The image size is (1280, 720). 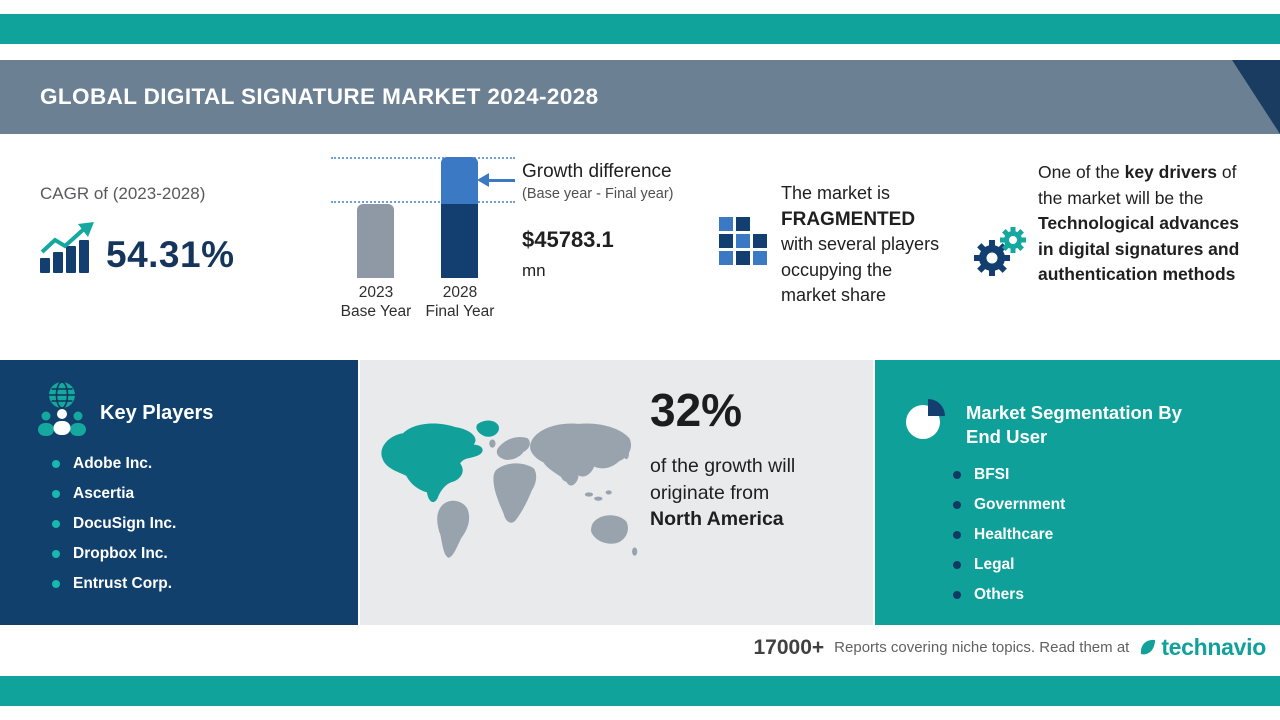 What do you see at coordinates (1081, 172) in the screenshot?
I see `driver-seg1: One of the` at bounding box center [1081, 172].